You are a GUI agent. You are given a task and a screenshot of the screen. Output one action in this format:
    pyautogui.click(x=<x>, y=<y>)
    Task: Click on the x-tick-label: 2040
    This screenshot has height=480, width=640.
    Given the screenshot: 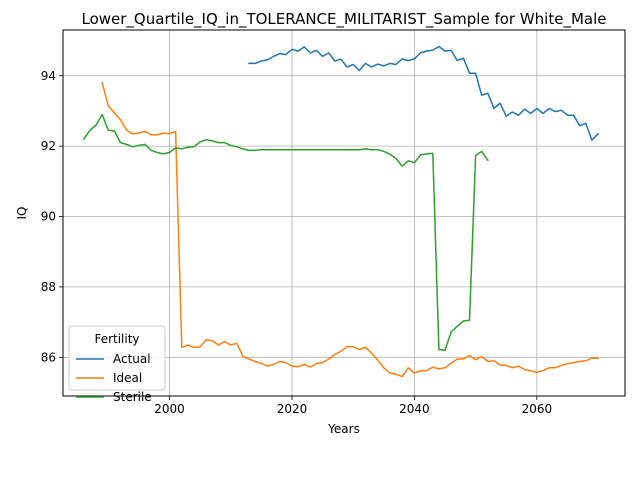 What is the action you would take?
    pyautogui.click(x=414, y=409)
    